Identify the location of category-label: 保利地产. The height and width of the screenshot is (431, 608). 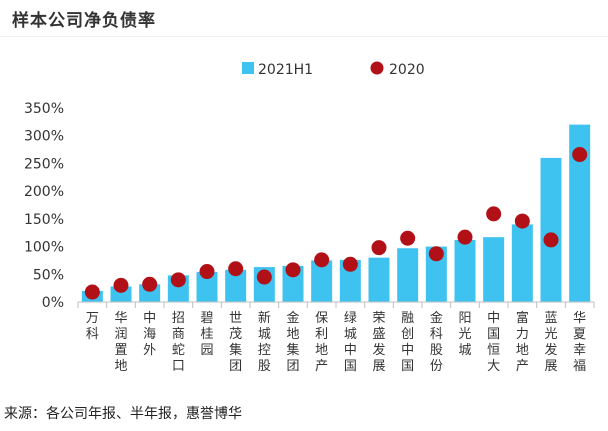
(321, 342).